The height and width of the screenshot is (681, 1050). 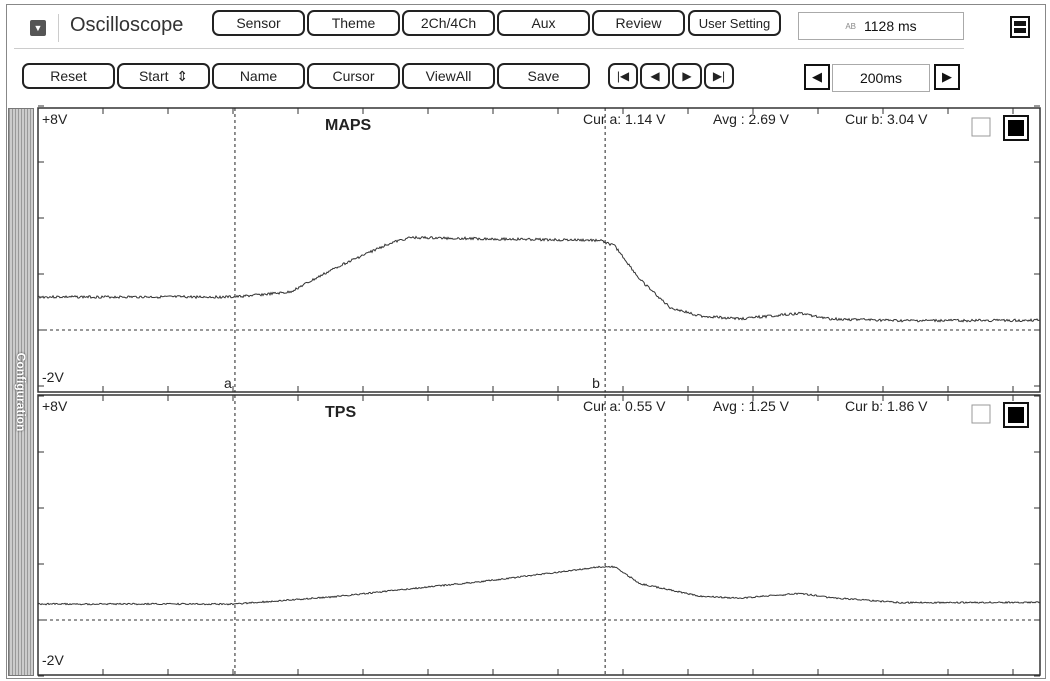 What do you see at coordinates (624, 406) in the screenshot?
I see `cursor-a-value: Cur a: 0.55 V` at bounding box center [624, 406].